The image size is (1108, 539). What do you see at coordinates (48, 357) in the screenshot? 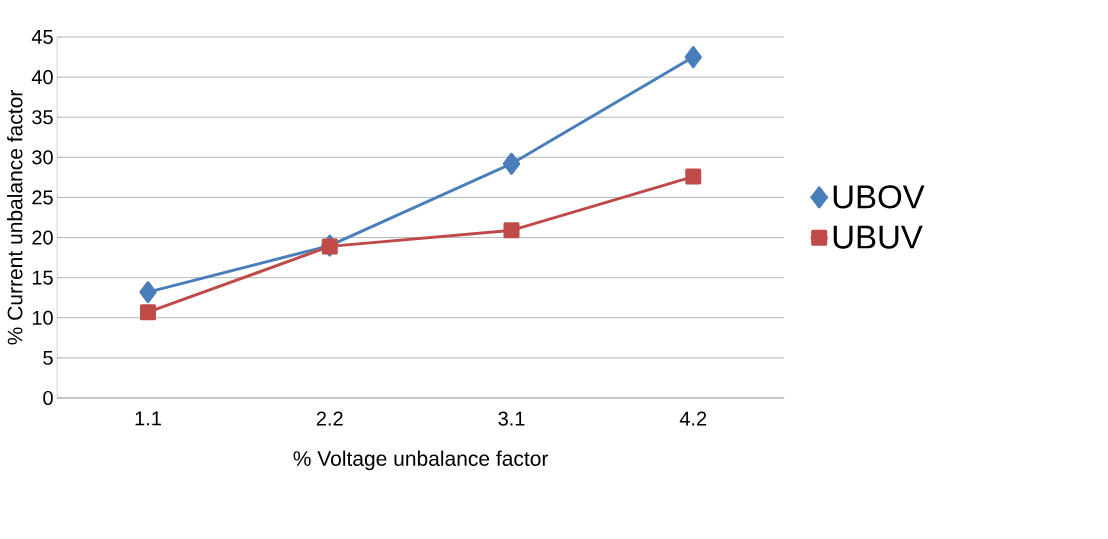
I see `y-tick-label: 5` at bounding box center [48, 357].